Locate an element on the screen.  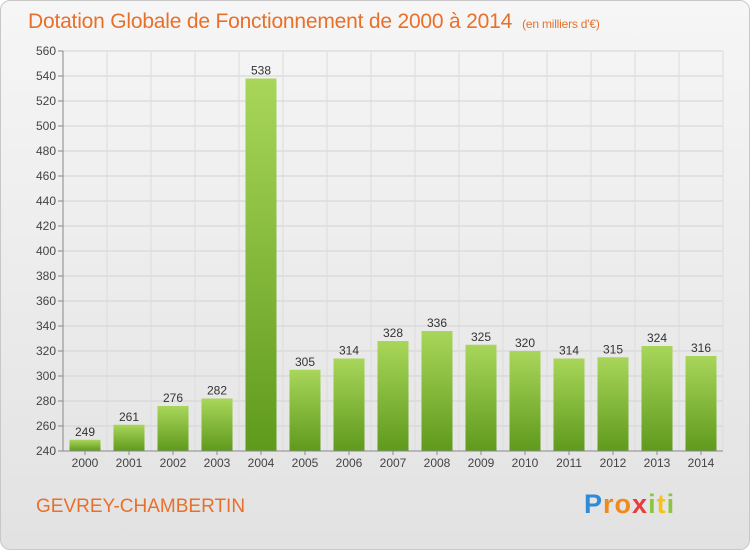
y-tick-label: 360 is located at coordinates (46, 301).